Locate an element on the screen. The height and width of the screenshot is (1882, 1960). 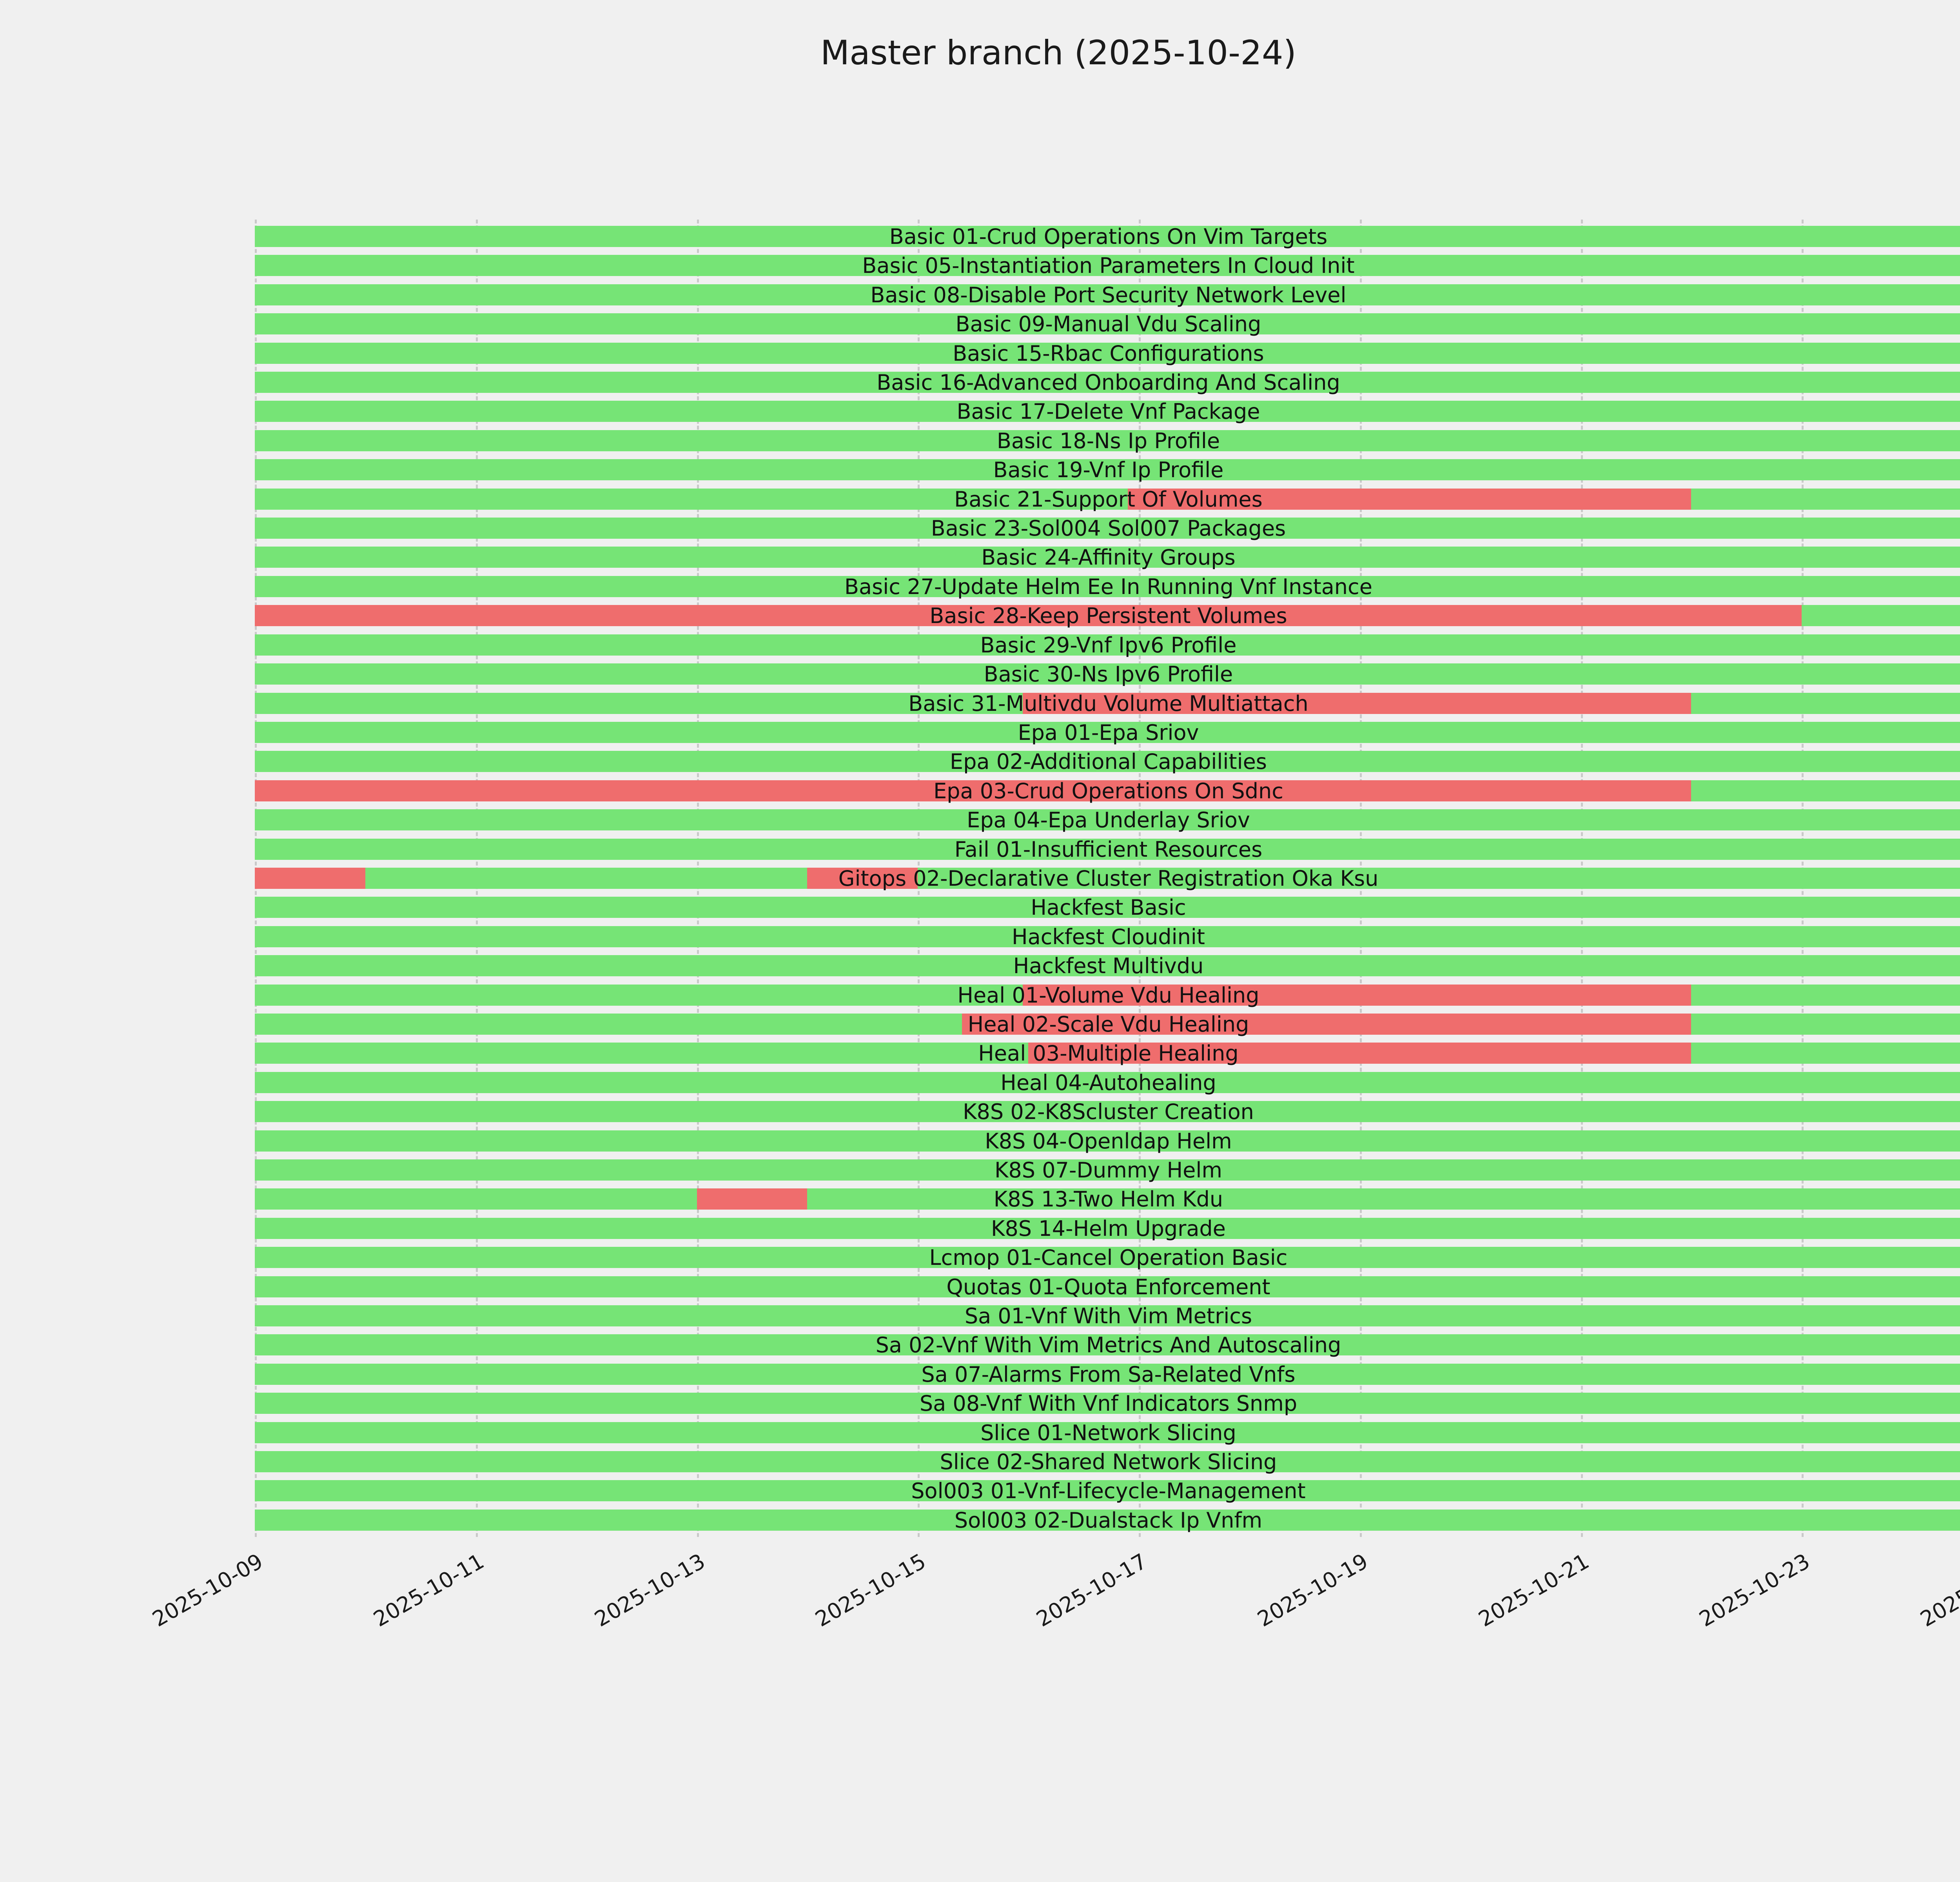
row-label: Basic 16-Advanced Onboarding And Scaling is located at coordinates (1108, 382).